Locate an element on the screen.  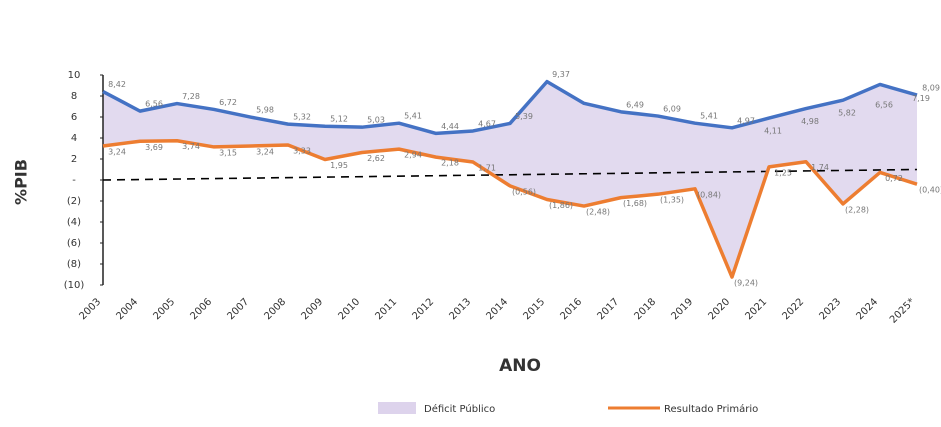
series-line is located at coordinates (510, 107).